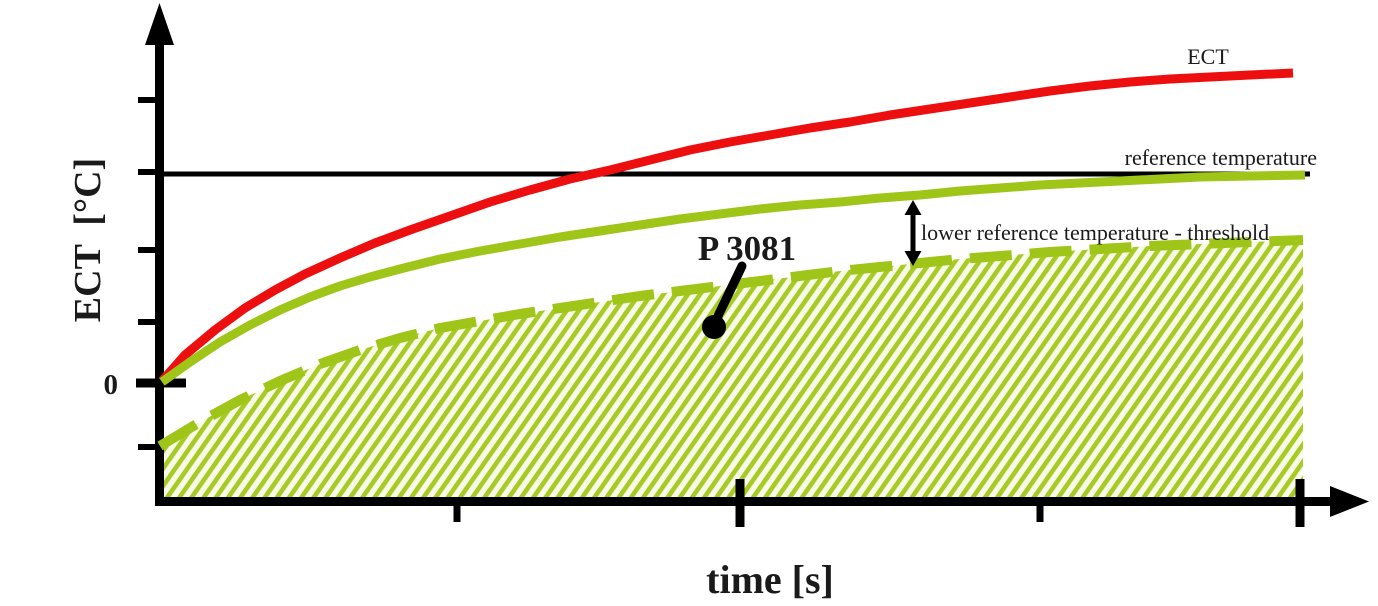 The height and width of the screenshot is (606, 1378). I want to click on y-axis-arrowhead-icon, so click(159, 24).